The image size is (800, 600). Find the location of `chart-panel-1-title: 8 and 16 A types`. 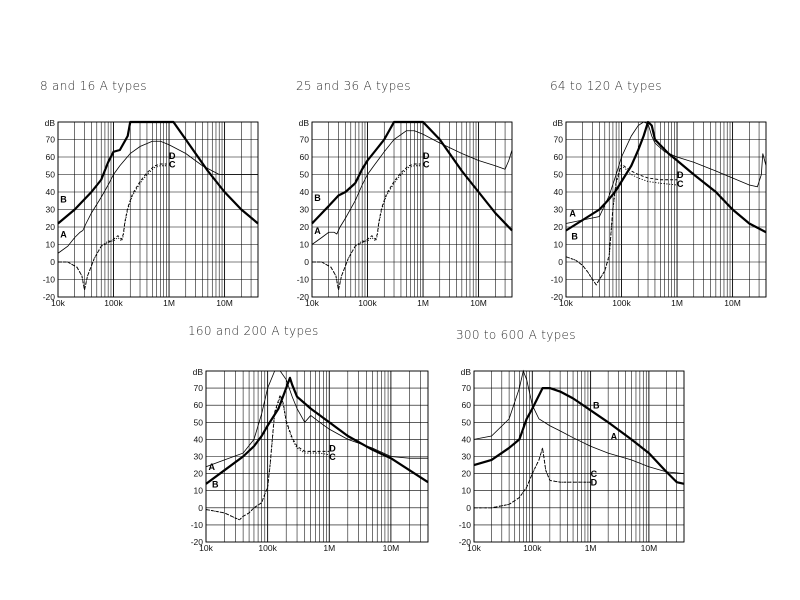

chart-panel-1-title: 8 and 16 A types is located at coordinates (93, 86).